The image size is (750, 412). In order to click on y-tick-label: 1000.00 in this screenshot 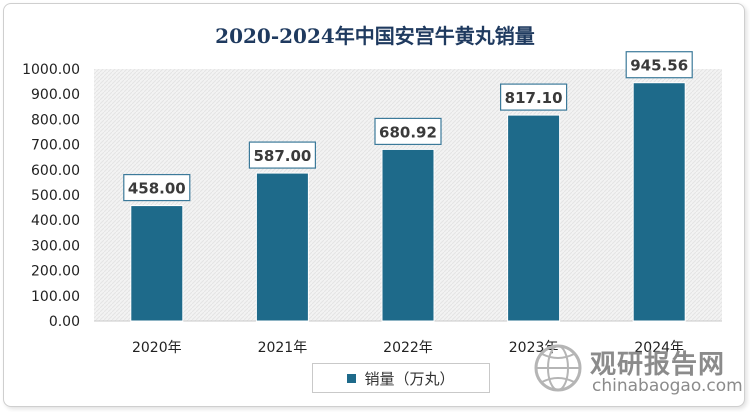, I will do `click(51, 70)`.